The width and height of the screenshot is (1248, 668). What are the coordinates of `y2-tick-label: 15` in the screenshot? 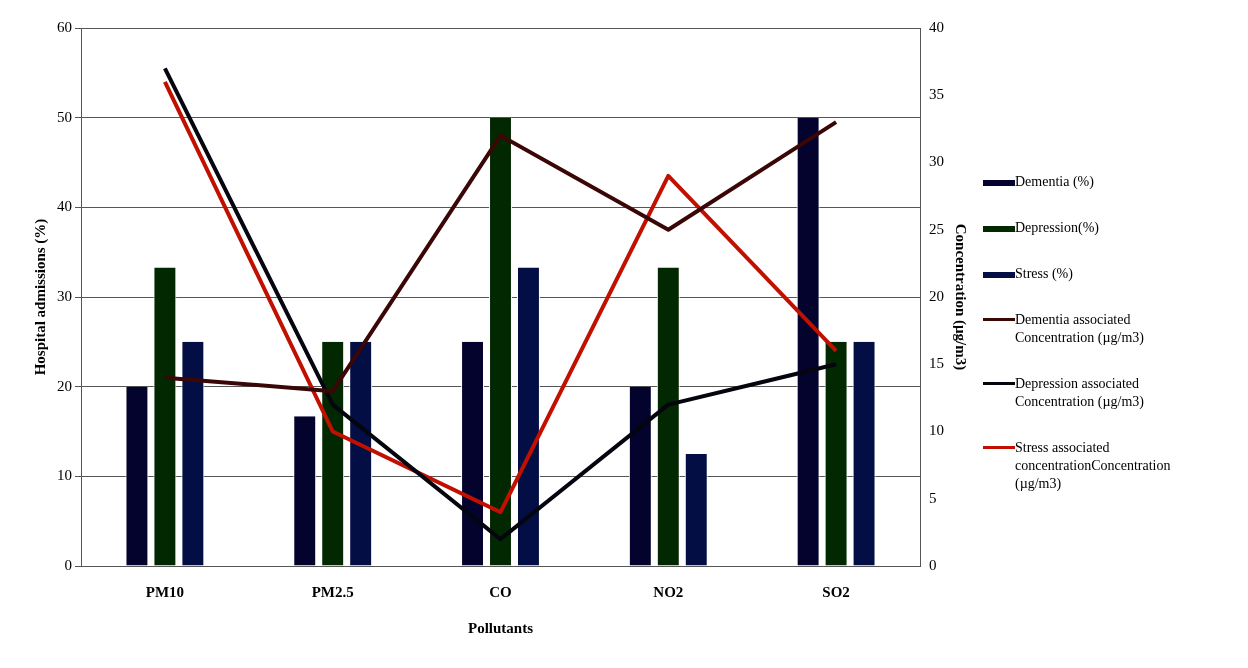 It's located at (936, 363).